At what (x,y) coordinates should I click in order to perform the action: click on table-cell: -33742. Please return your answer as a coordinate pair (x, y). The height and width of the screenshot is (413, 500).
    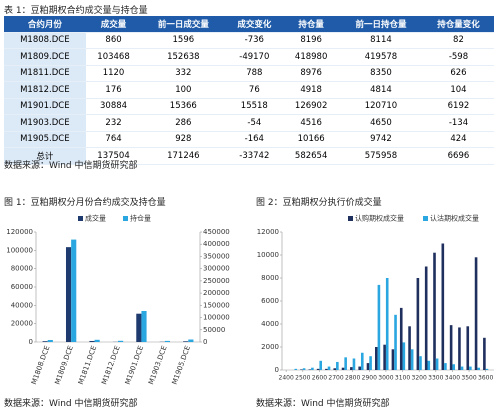
    Looking at the image, I should click on (254, 156).